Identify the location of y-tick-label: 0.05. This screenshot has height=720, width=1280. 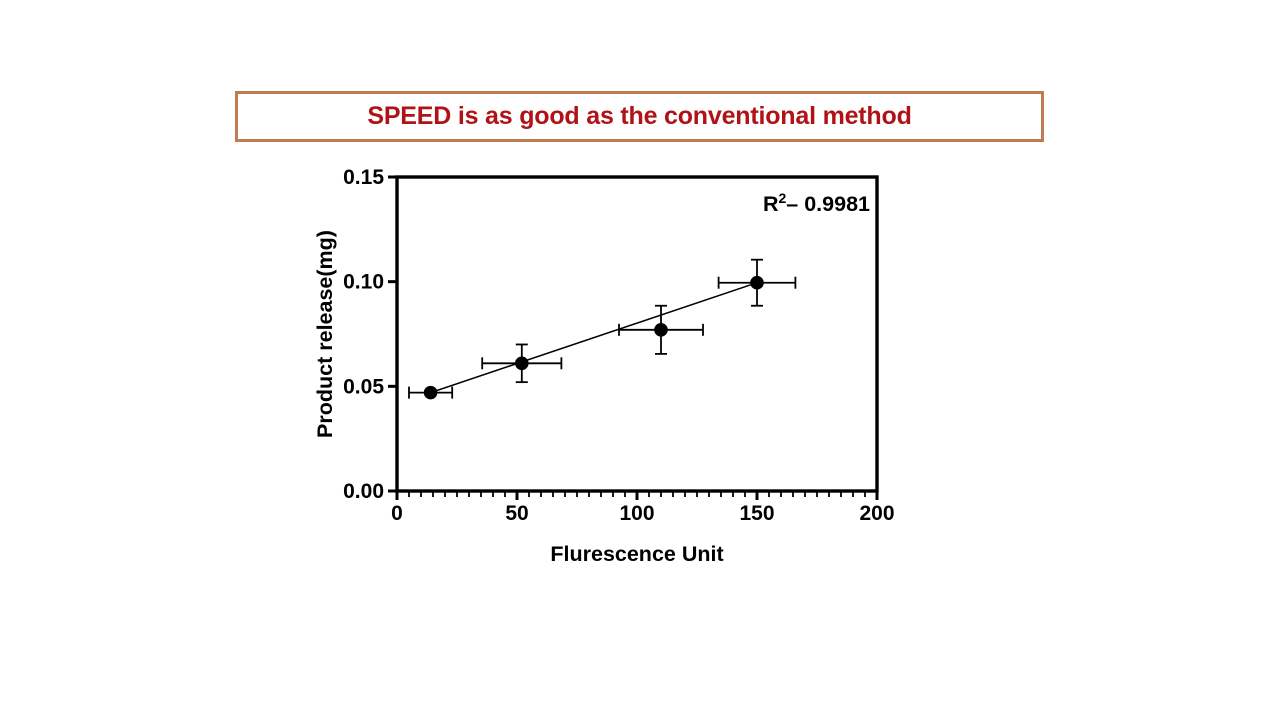
(363, 386).